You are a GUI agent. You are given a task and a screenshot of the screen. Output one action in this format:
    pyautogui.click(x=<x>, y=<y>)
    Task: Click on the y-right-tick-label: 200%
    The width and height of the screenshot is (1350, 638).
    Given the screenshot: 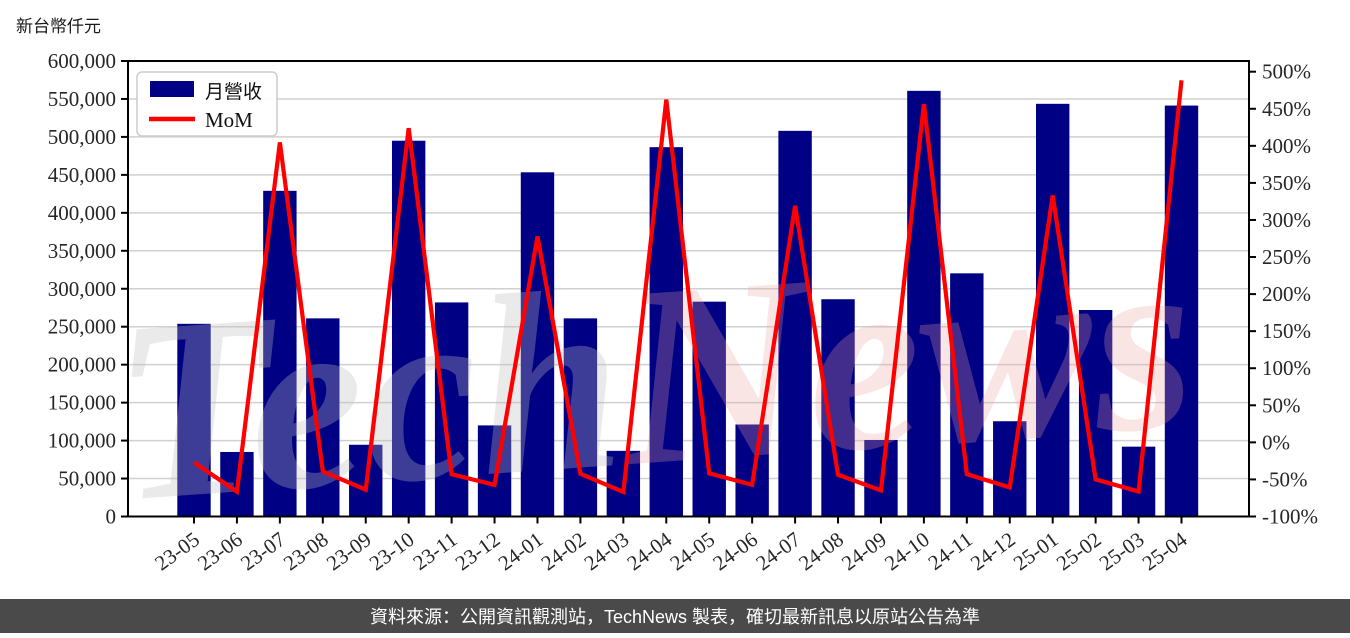 What is the action you would take?
    pyautogui.click(x=1286, y=294)
    